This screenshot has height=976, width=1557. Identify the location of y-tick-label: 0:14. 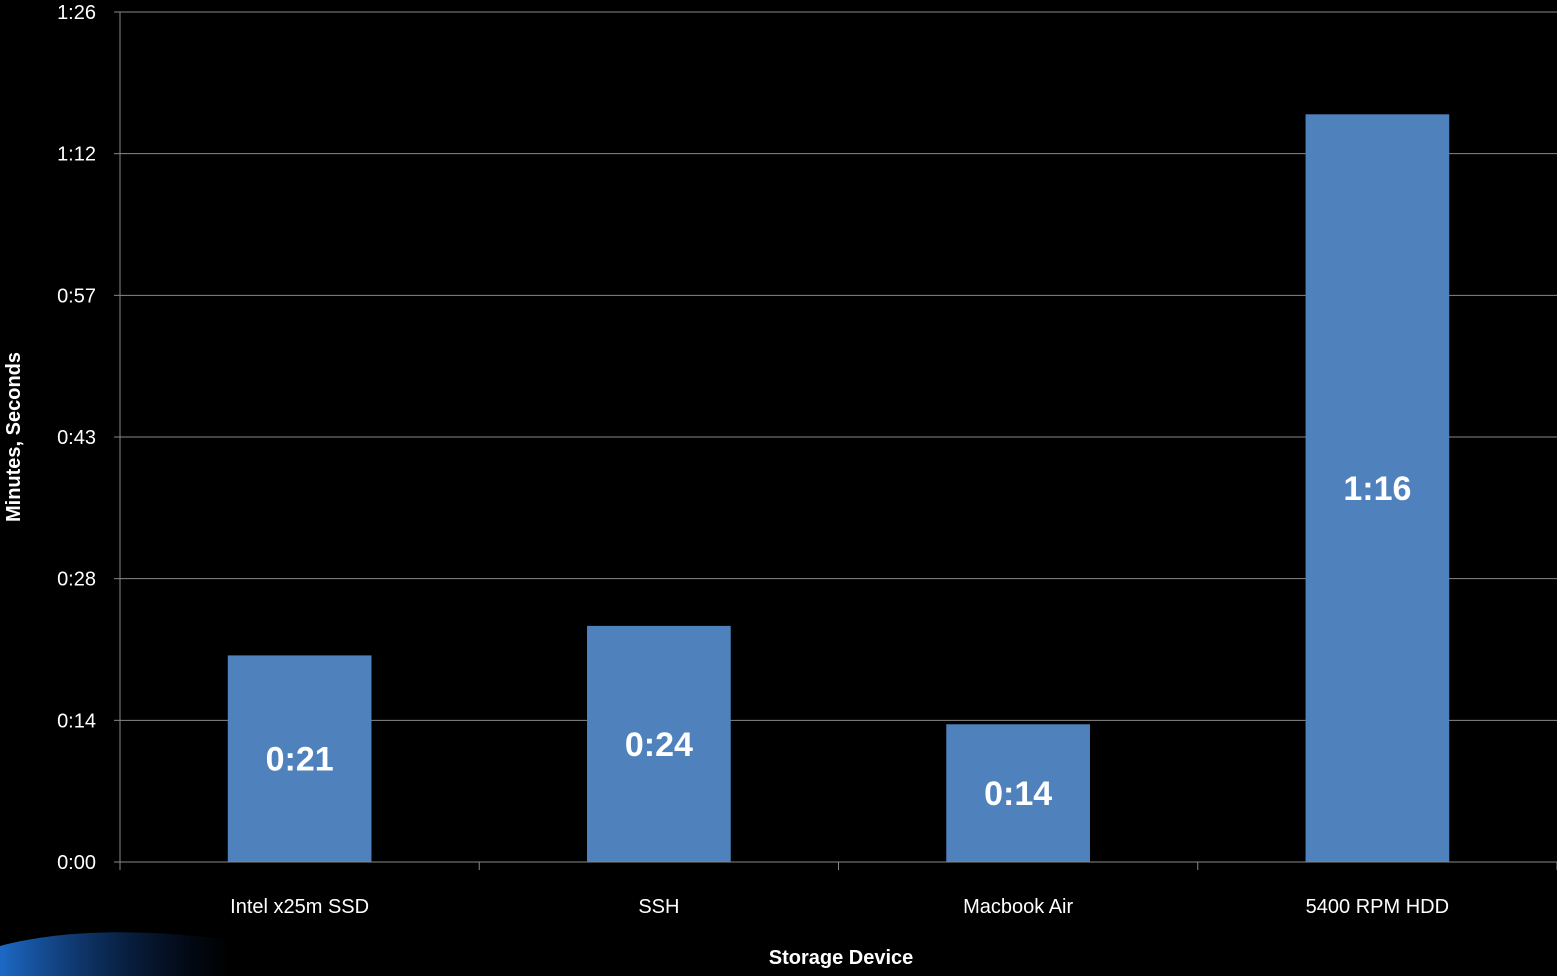
(76, 721).